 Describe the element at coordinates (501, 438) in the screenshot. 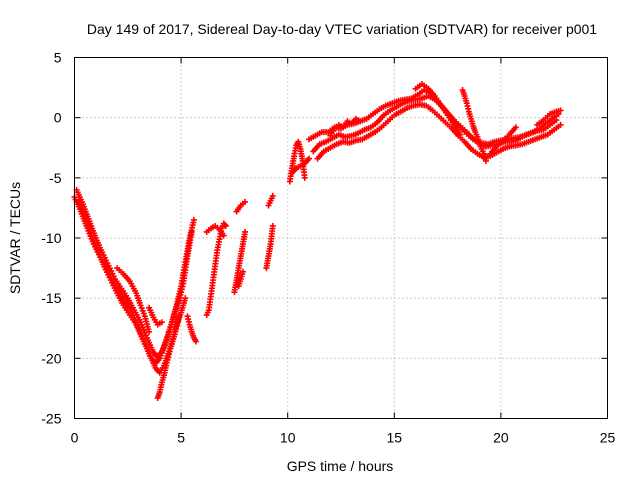

I see `x-tick-label: 20` at that location.